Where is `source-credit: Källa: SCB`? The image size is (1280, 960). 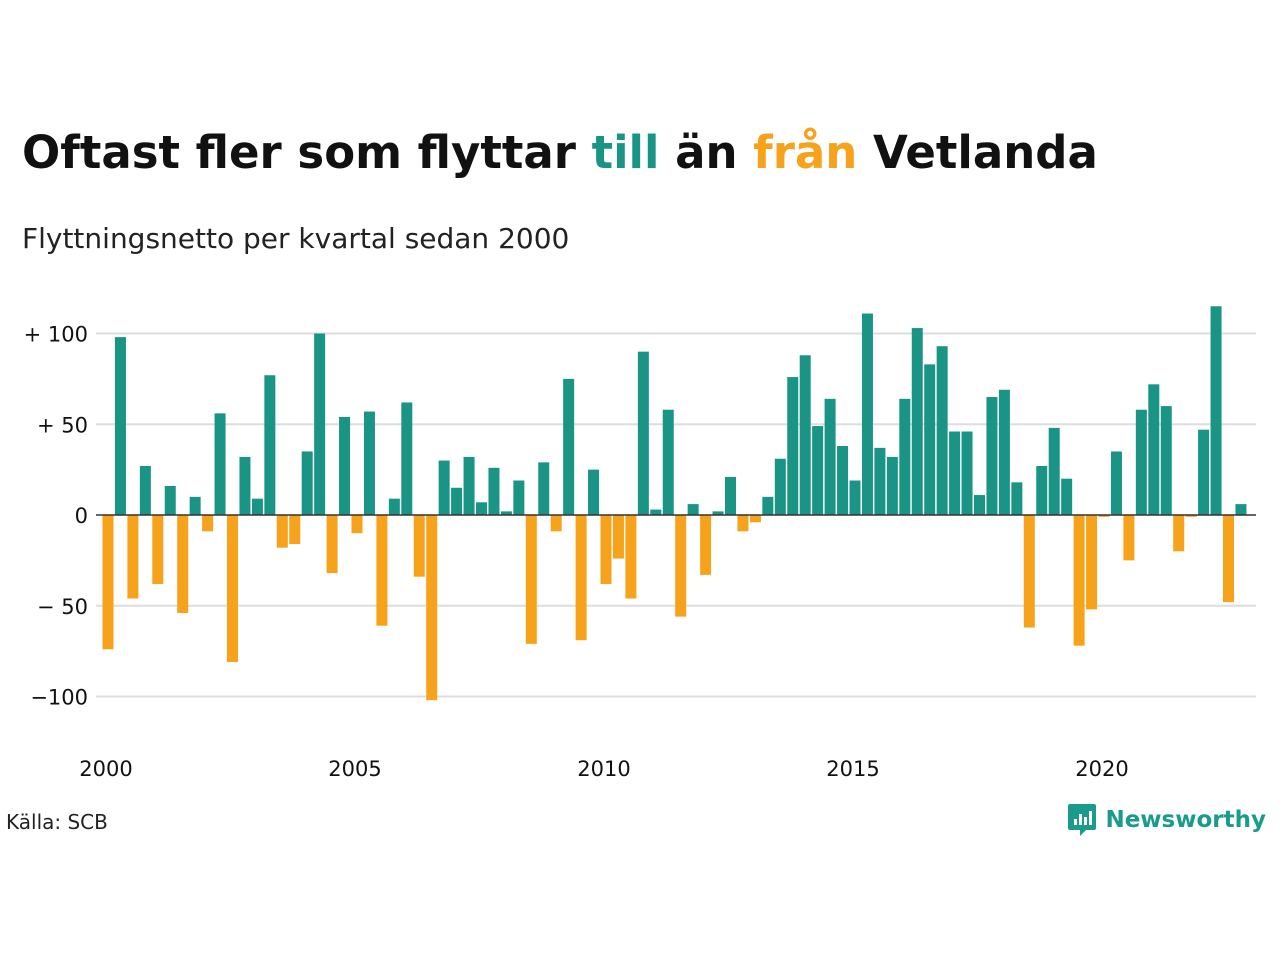
source-credit: Källa: SCB is located at coordinates (57, 822).